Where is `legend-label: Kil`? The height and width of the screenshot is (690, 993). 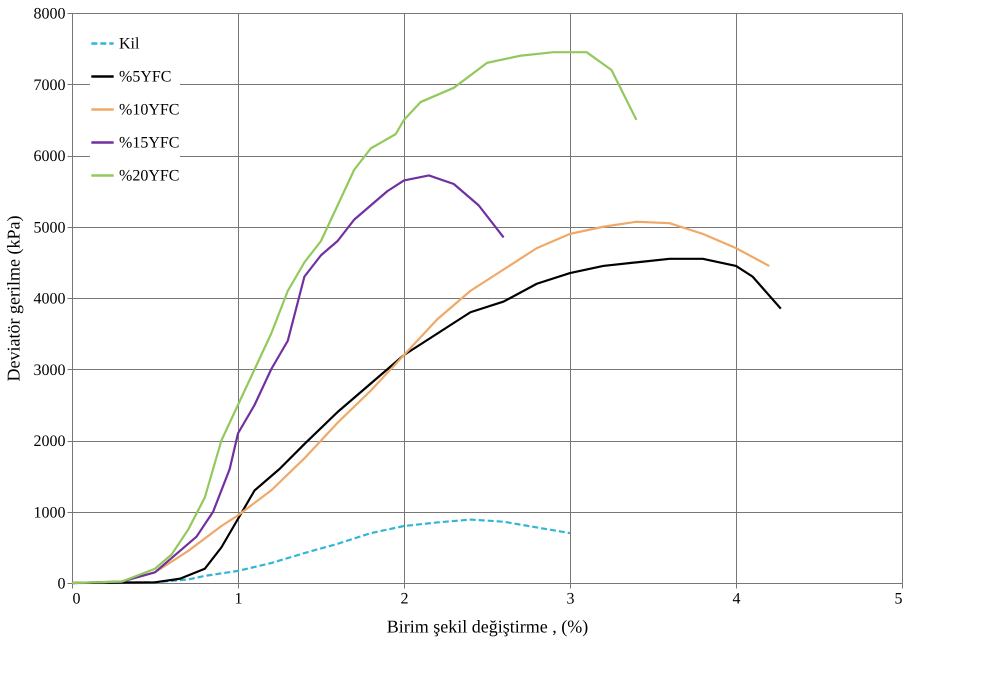 legend-label: Kil is located at coordinates (129, 44).